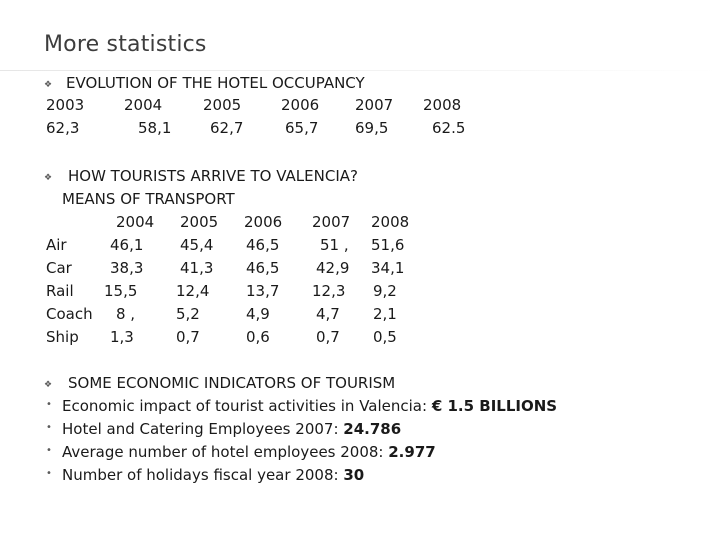 The image size is (720, 540). What do you see at coordinates (374, 105) in the screenshot?
I see `occupancy-year: 2007` at bounding box center [374, 105].